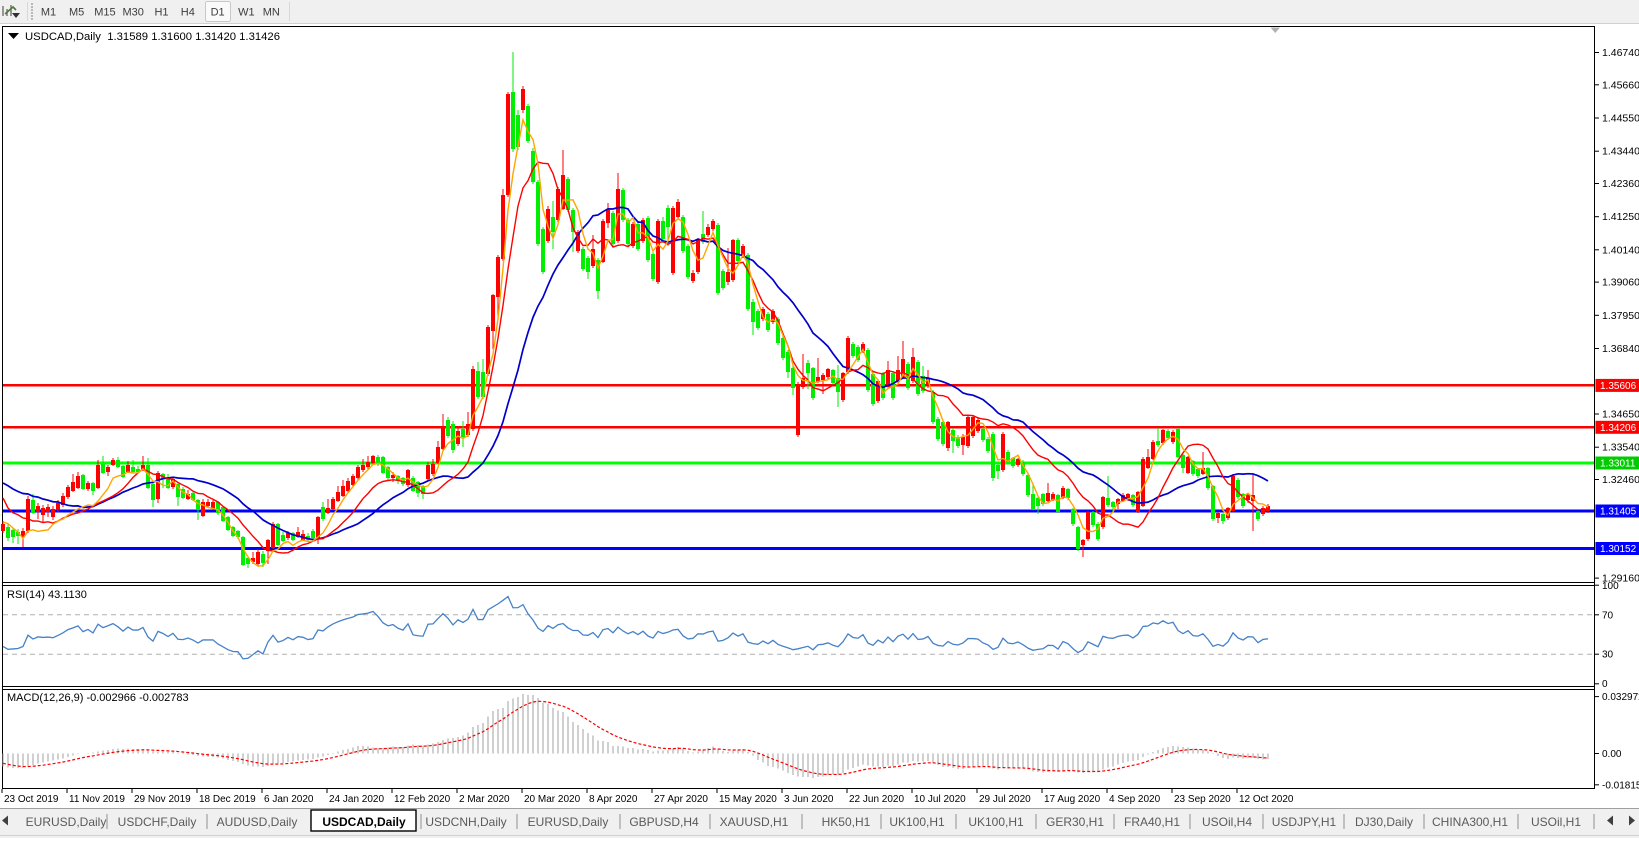 This screenshot has height=843, width=1639. Describe the element at coordinates (227, 799) in the screenshot. I see `svg-text: 18 Dec 2019` at that location.